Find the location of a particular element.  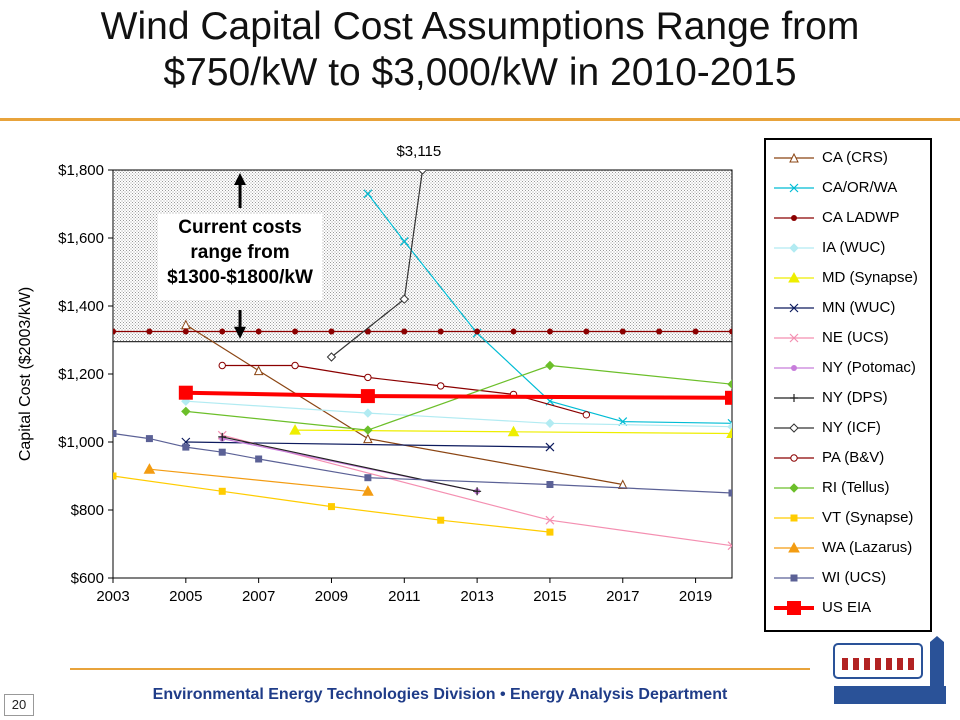

y-tick-label: $1,200 is located at coordinates (81, 374).